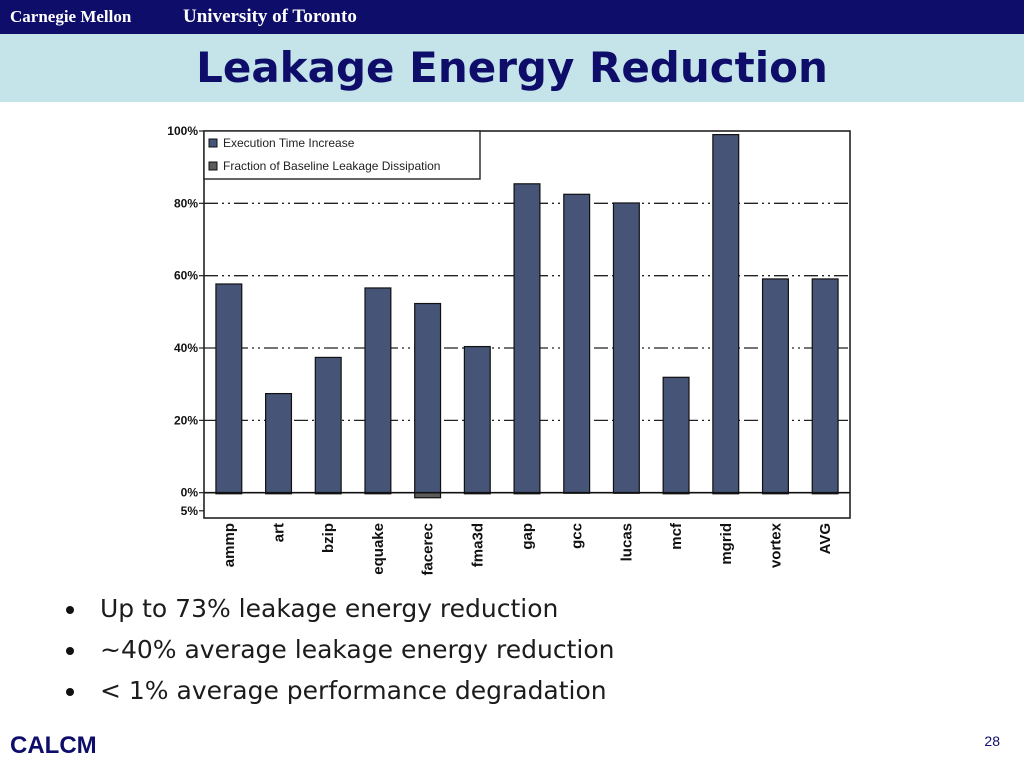 This screenshot has width=1024, height=768. What do you see at coordinates (186, 420) in the screenshot?
I see `y-tick-label: 20%` at bounding box center [186, 420].